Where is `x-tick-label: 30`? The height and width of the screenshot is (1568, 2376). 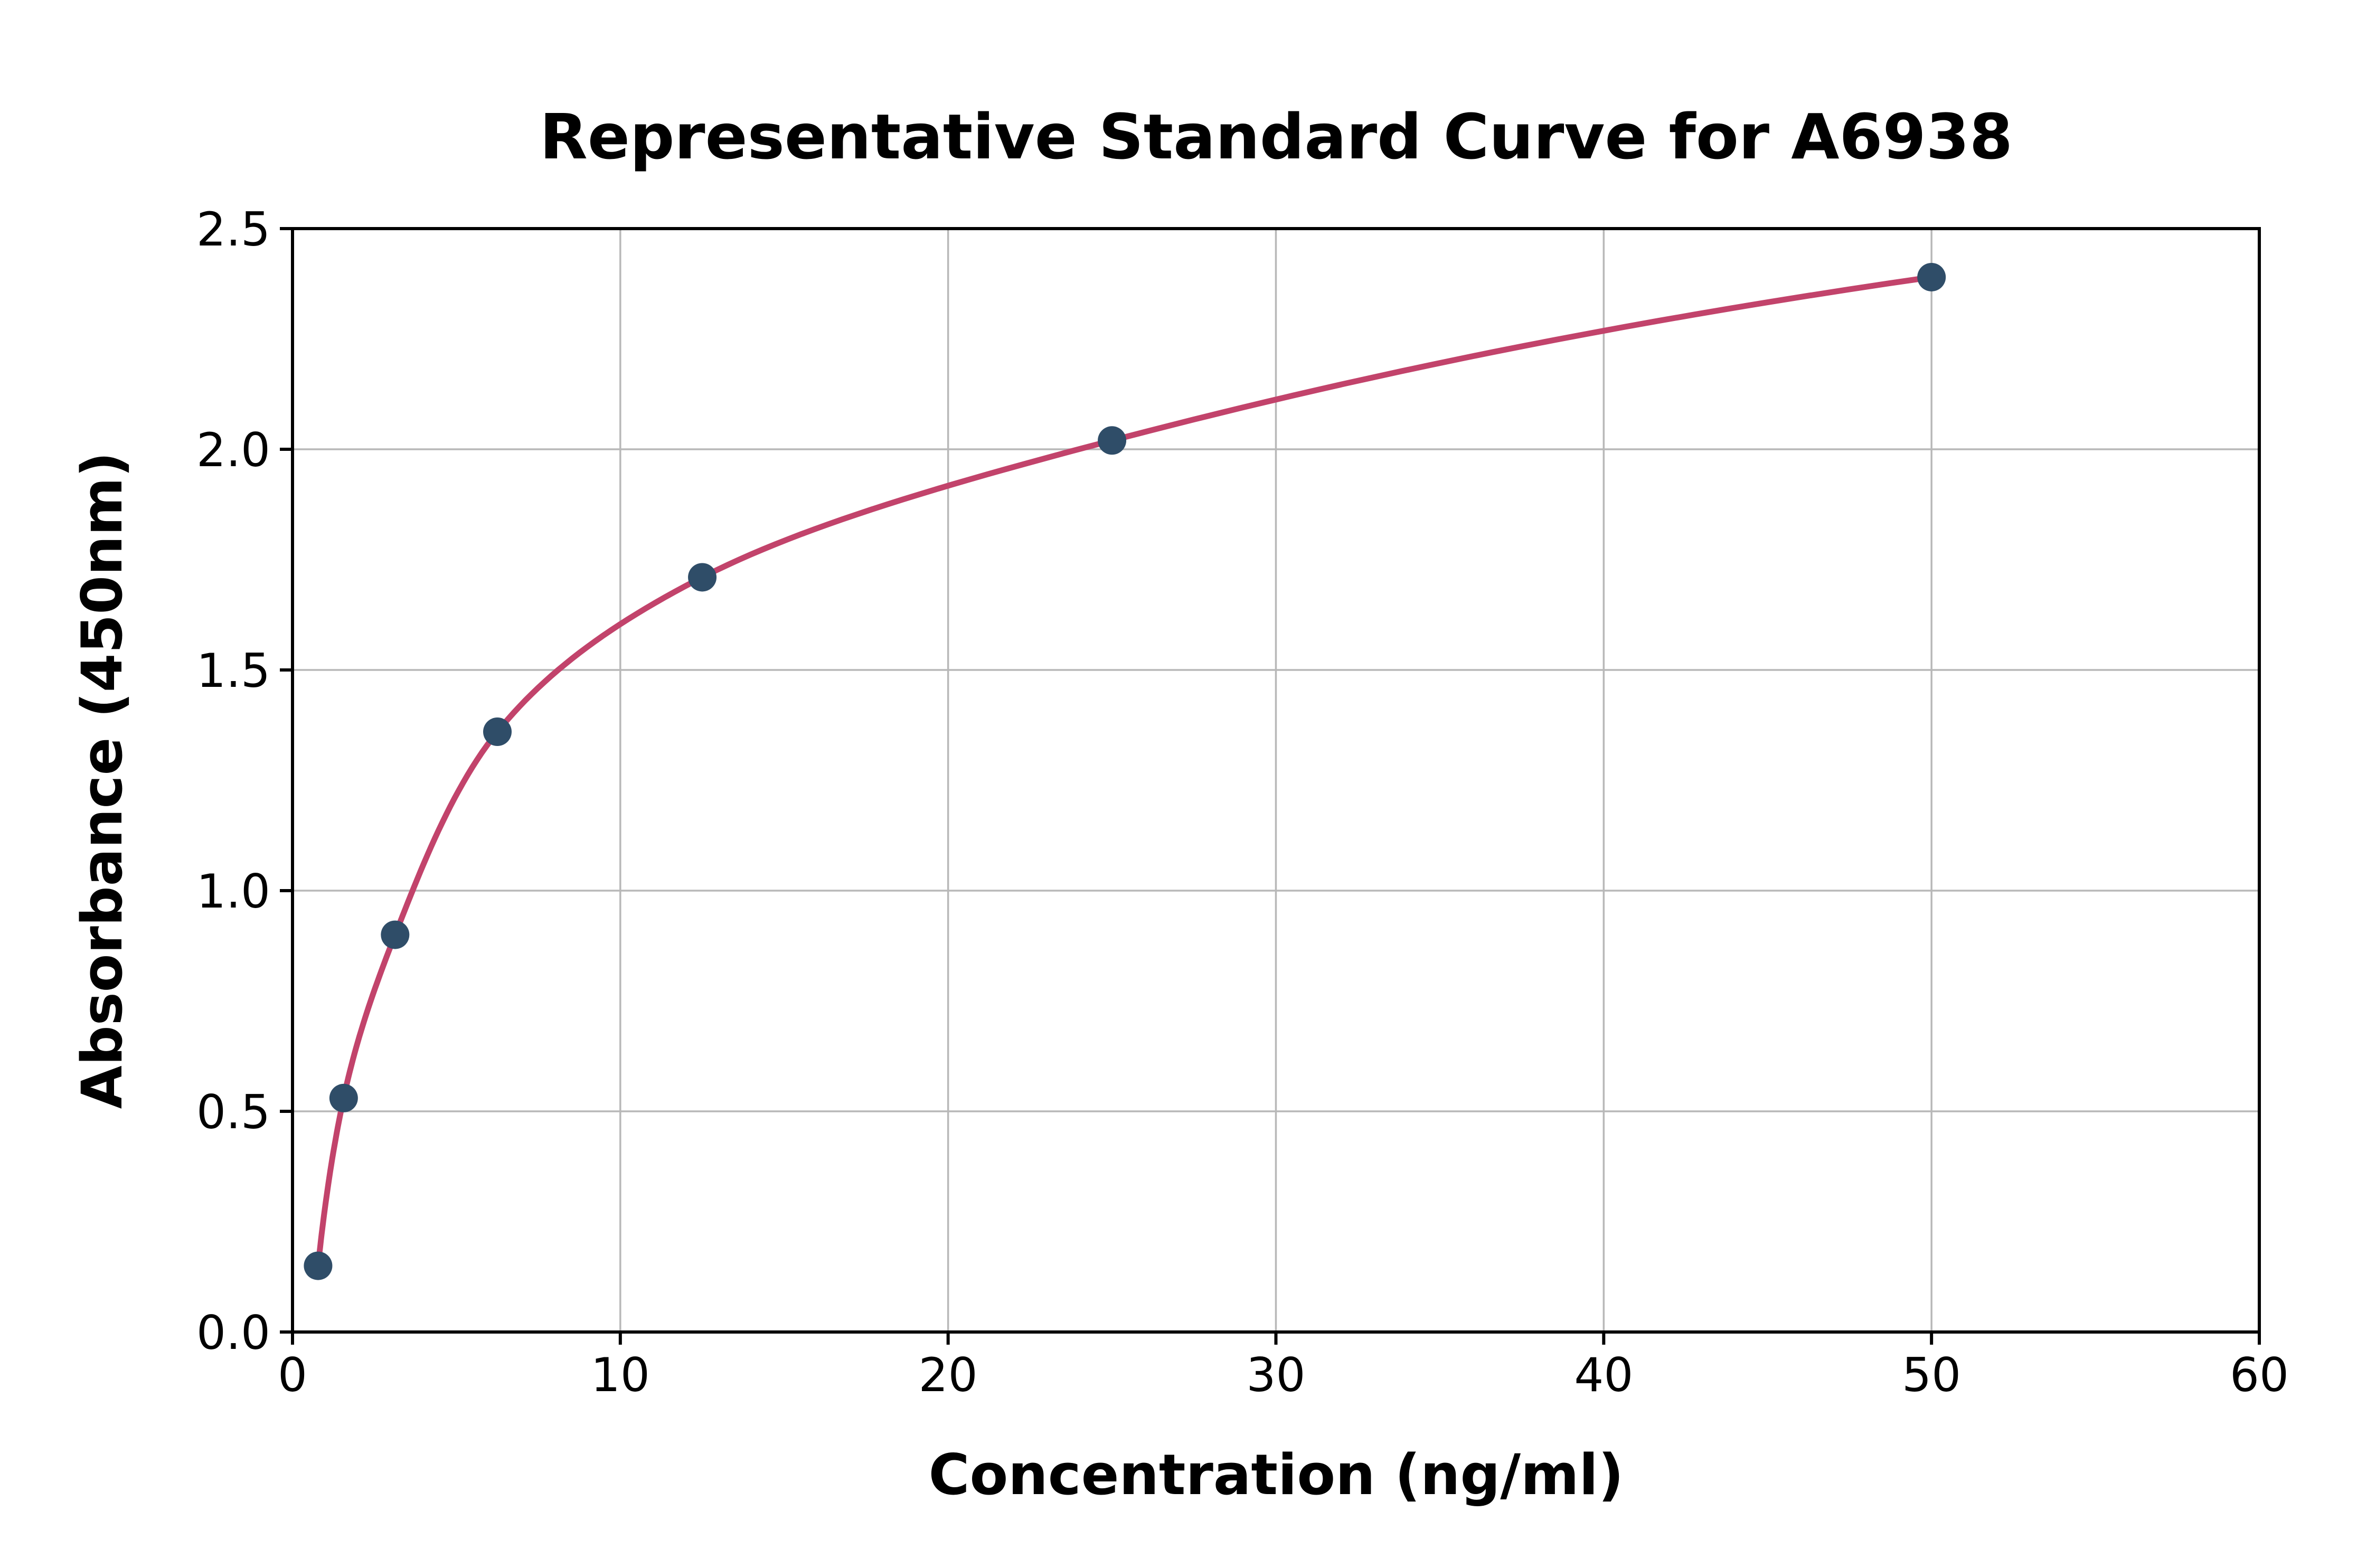 x-tick-label: 30 is located at coordinates (1277, 1375).